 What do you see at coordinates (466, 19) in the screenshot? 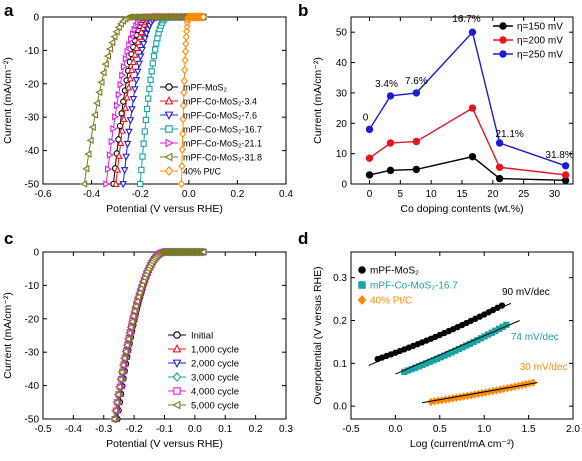
I see `point-annotation: 16.7%` at bounding box center [466, 19].